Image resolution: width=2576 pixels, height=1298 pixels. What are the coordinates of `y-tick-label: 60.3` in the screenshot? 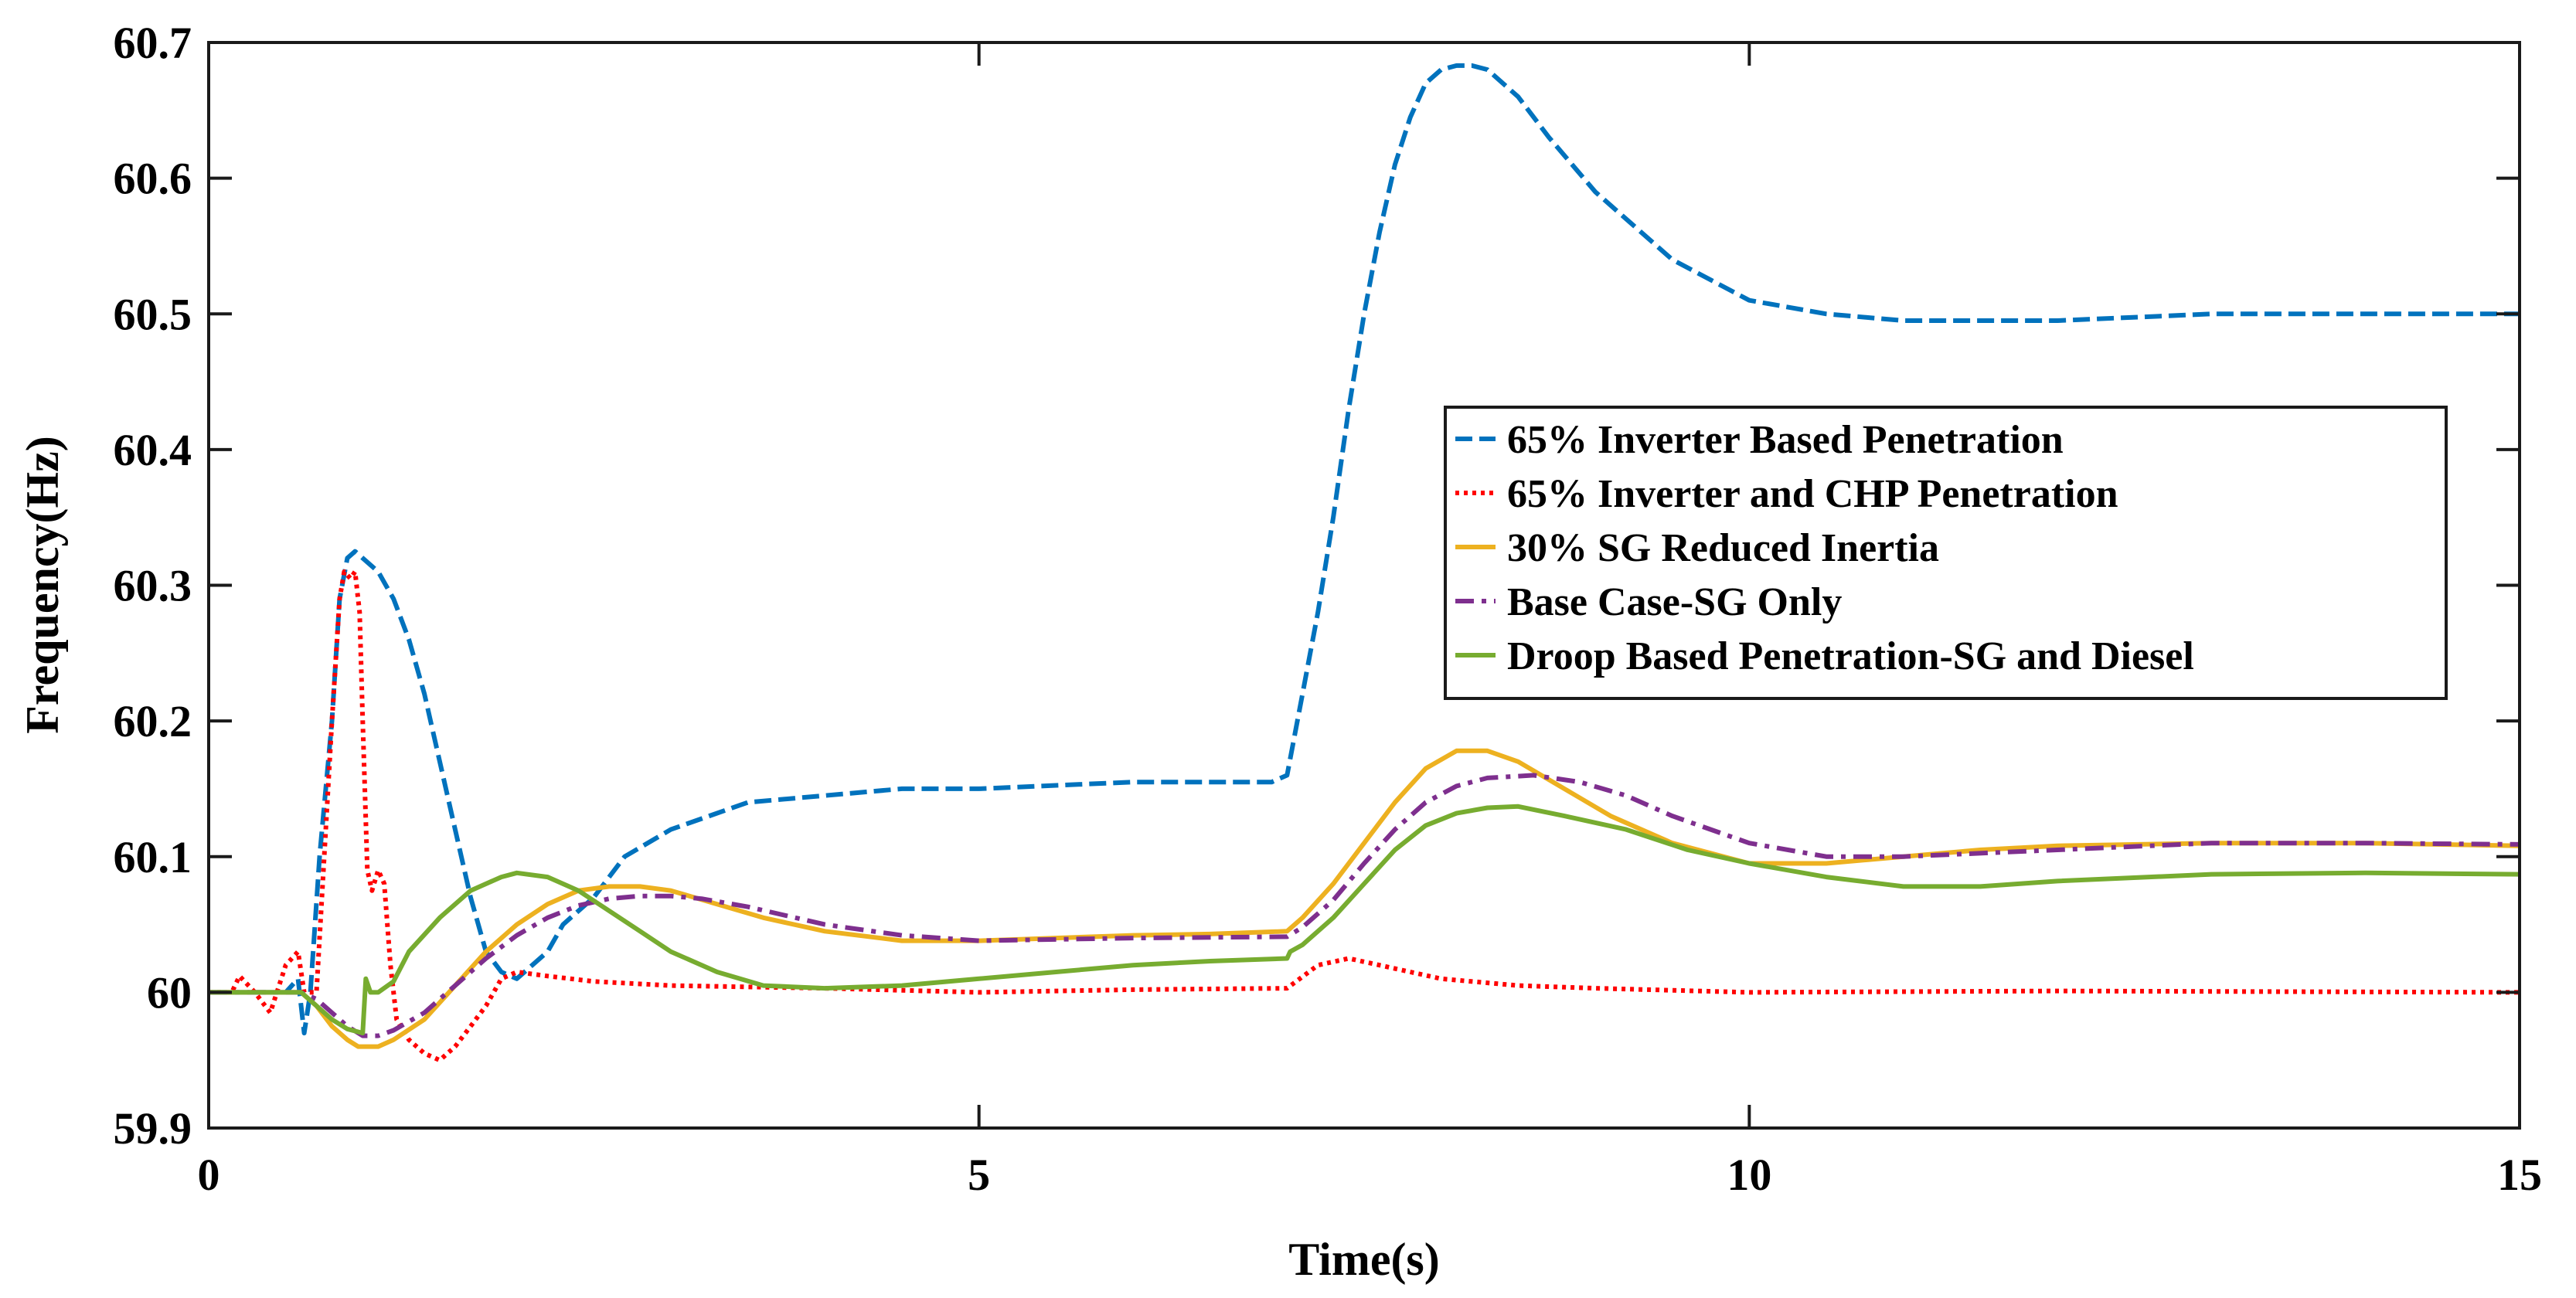 It's located at (153, 586).